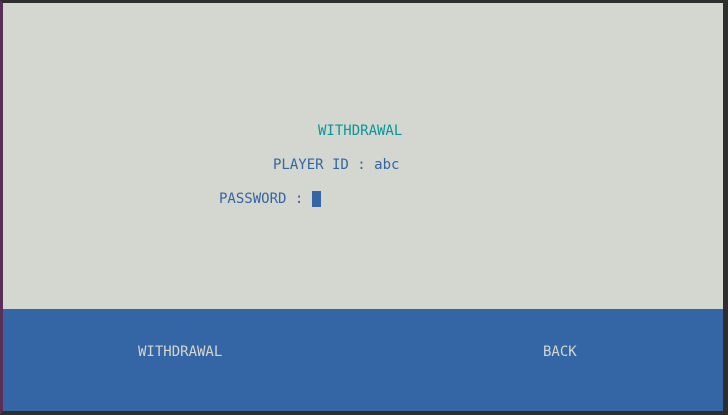 This screenshot has width=728, height=415. What do you see at coordinates (387, 165) in the screenshot?
I see `player-id-value: abc` at bounding box center [387, 165].